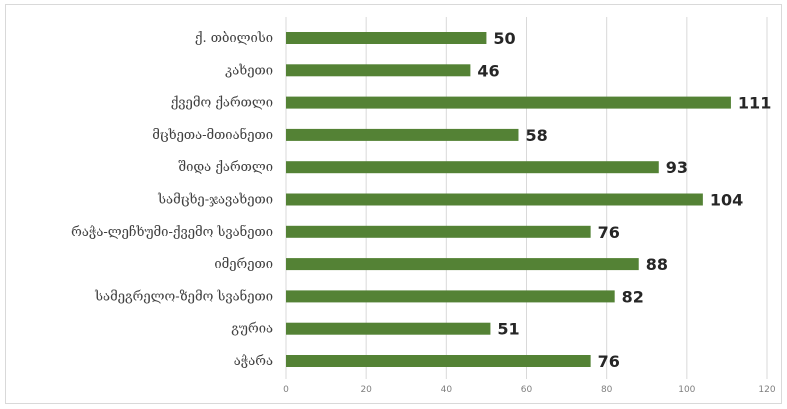 The height and width of the screenshot is (409, 787). What do you see at coordinates (508, 329) in the screenshot?
I see `data-label: 51` at bounding box center [508, 329].